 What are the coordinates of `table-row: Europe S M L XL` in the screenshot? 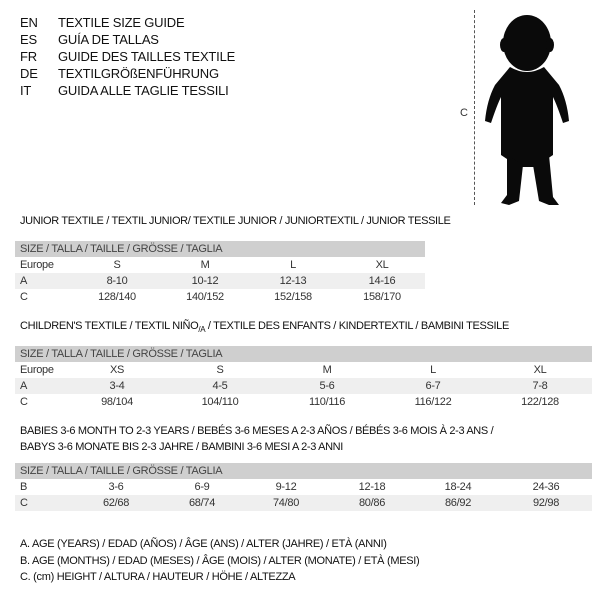 It's located at (220, 265).